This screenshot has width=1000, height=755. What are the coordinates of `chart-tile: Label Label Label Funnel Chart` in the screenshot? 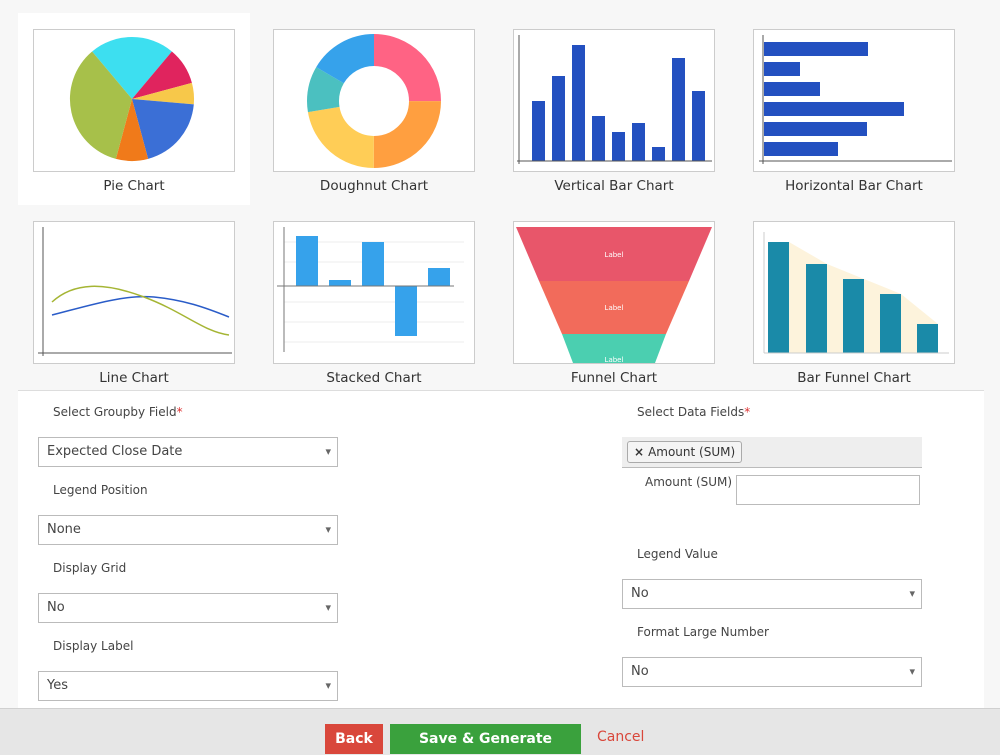 It's located at (614, 301).